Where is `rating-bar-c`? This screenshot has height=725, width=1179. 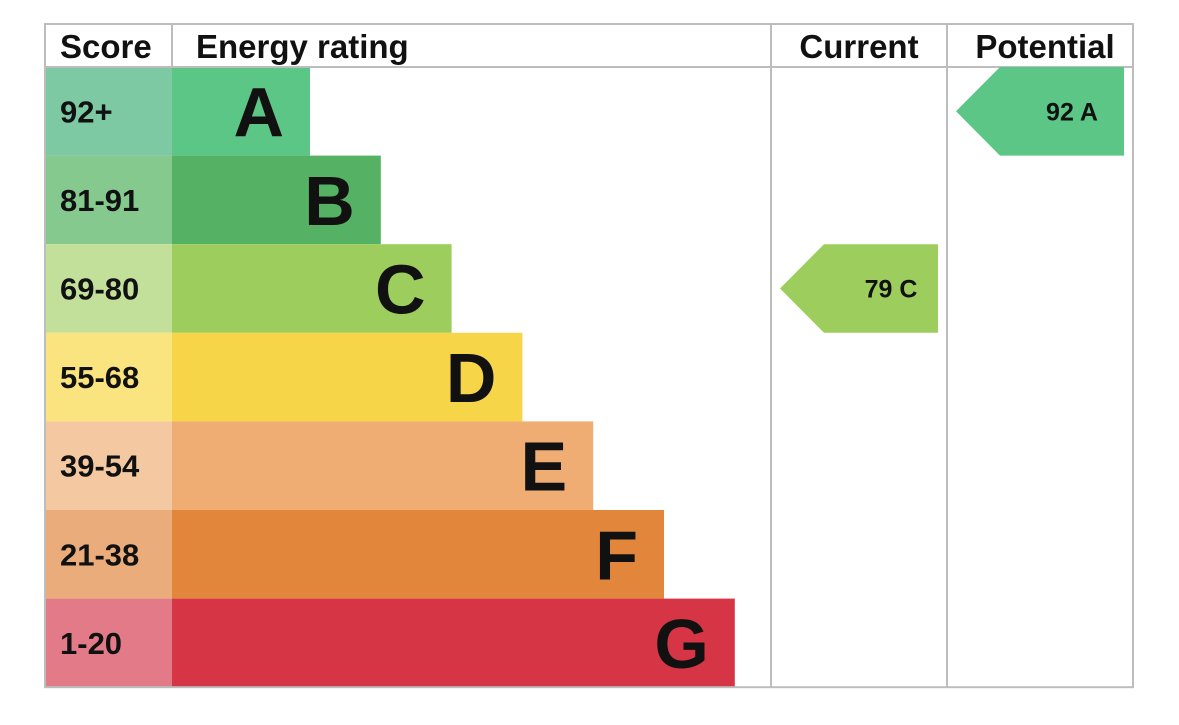
rating-bar-c is located at coordinates (312, 288).